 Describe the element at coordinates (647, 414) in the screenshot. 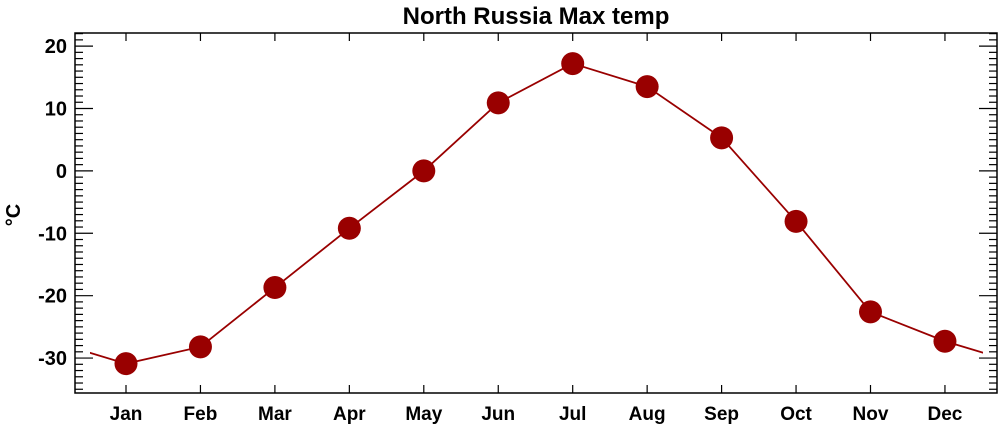

I see `x-tick-label: Aug` at that location.